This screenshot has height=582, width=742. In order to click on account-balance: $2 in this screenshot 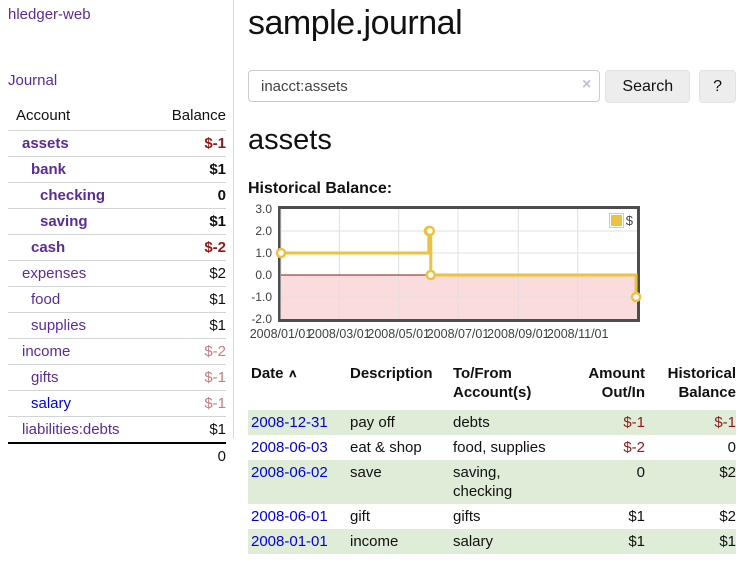, I will do `click(186, 273)`.